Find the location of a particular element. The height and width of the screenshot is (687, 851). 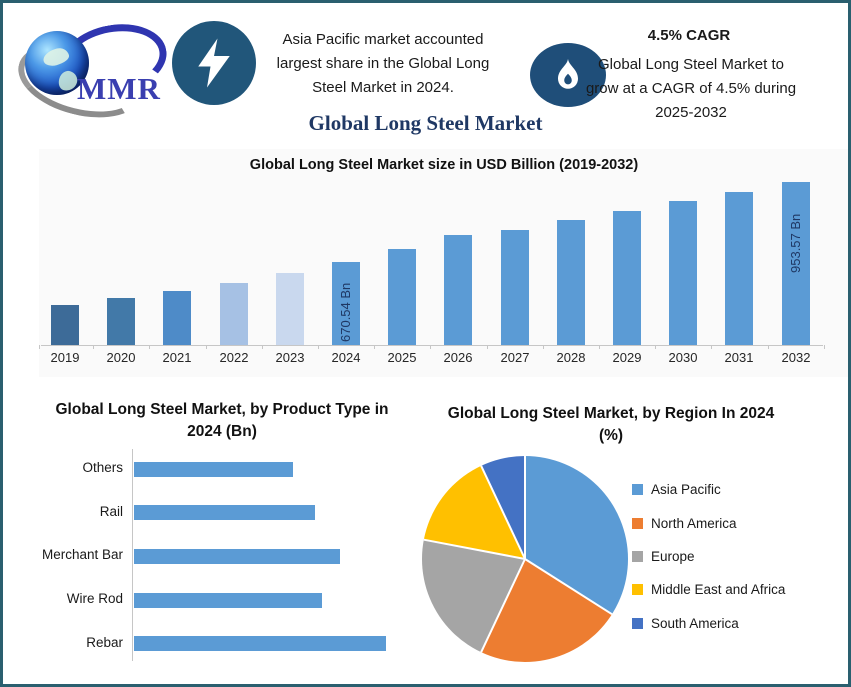

bar-2023 is located at coordinates (290, 309).